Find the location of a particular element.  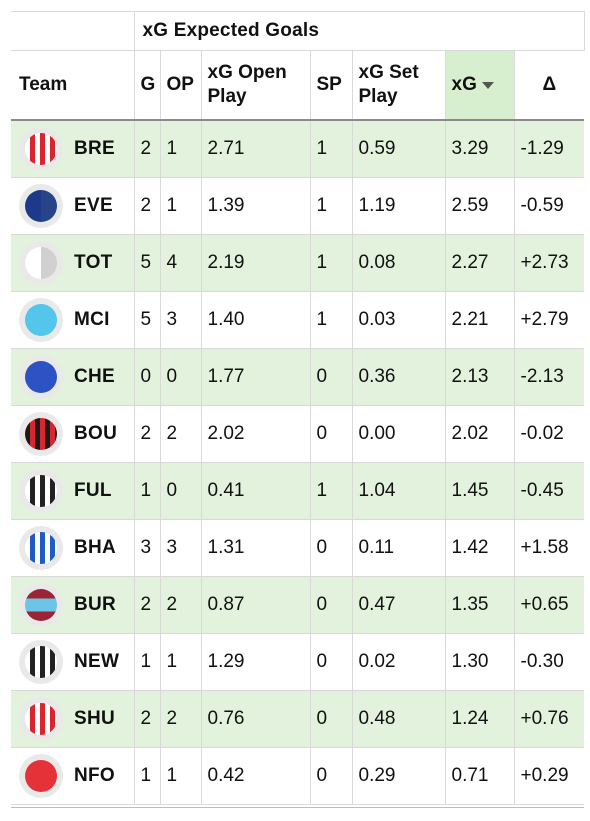

xg-open-play-cell: 0.76 is located at coordinates (255, 719).